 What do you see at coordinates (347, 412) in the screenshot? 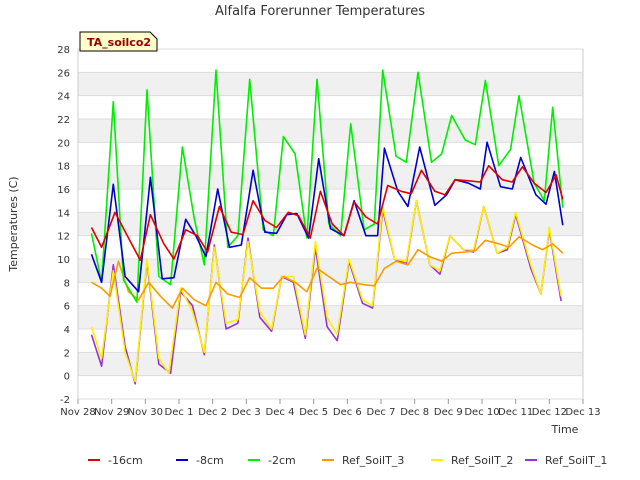
I see `x-tick-label: Dec 6` at bounding box center [347, 412].